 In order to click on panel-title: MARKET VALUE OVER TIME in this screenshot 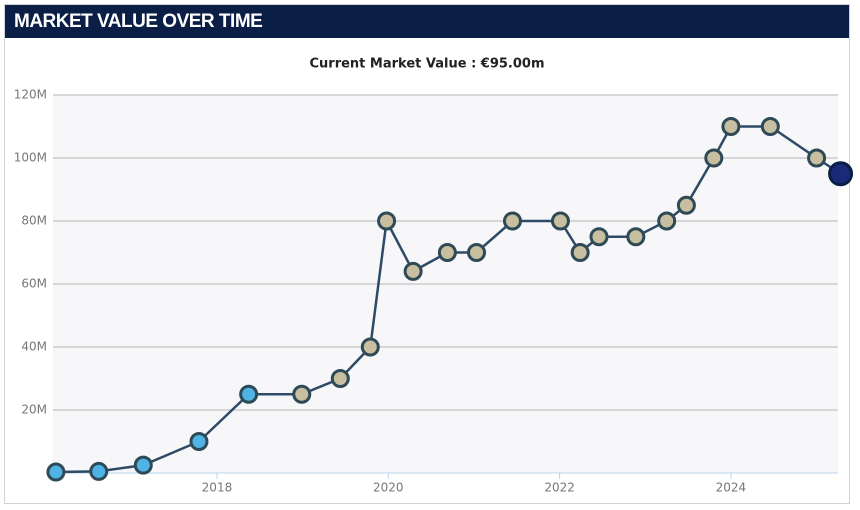, I will do `click(427, 21)`.